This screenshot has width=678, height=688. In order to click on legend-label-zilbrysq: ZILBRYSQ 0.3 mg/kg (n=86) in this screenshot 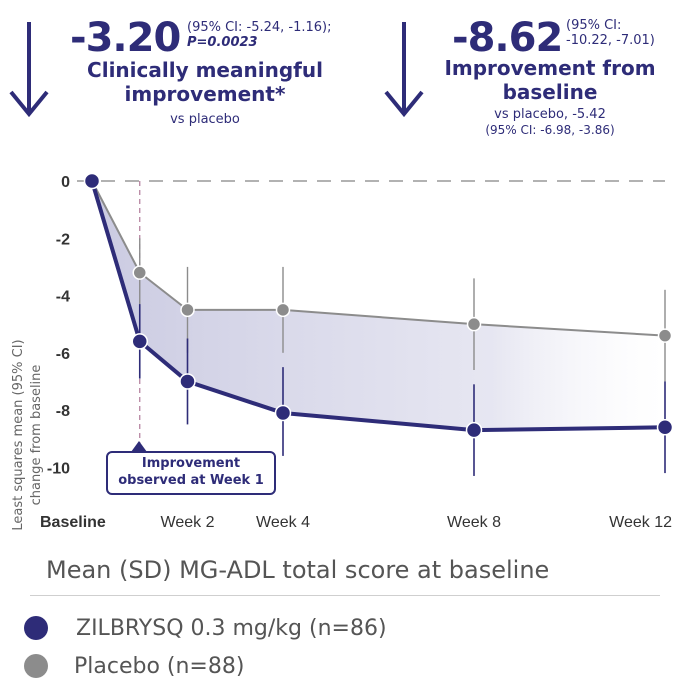, I will do `click(231, 628)`.